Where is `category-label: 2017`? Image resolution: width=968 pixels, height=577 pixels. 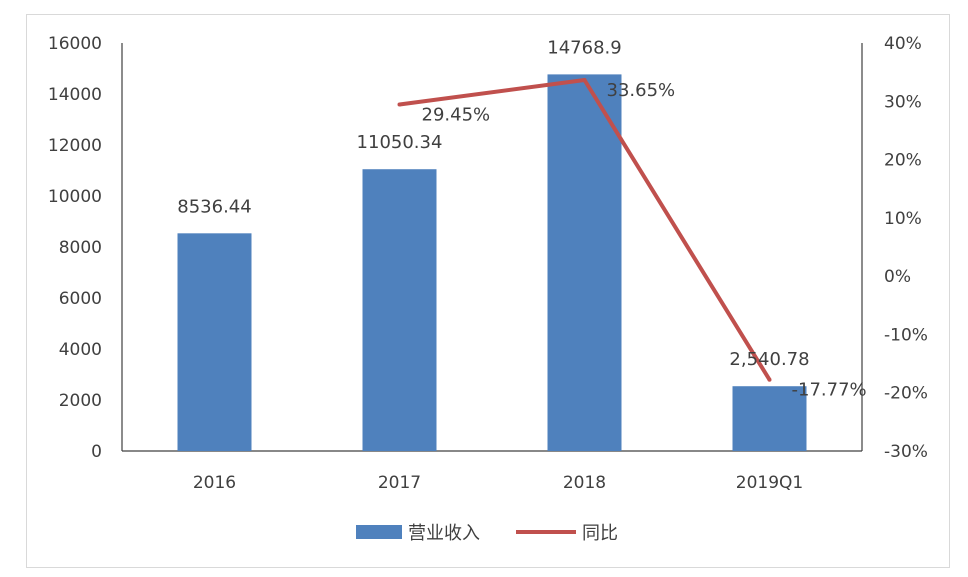 category-label: 2017 is located at coordinates (399, 483).